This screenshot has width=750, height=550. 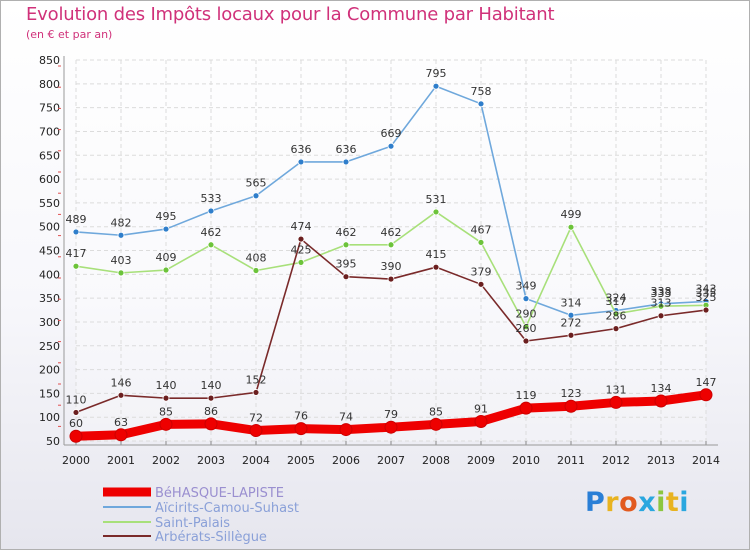 I want to click on x-tick-label: 2009, so click(x=481, y=460).